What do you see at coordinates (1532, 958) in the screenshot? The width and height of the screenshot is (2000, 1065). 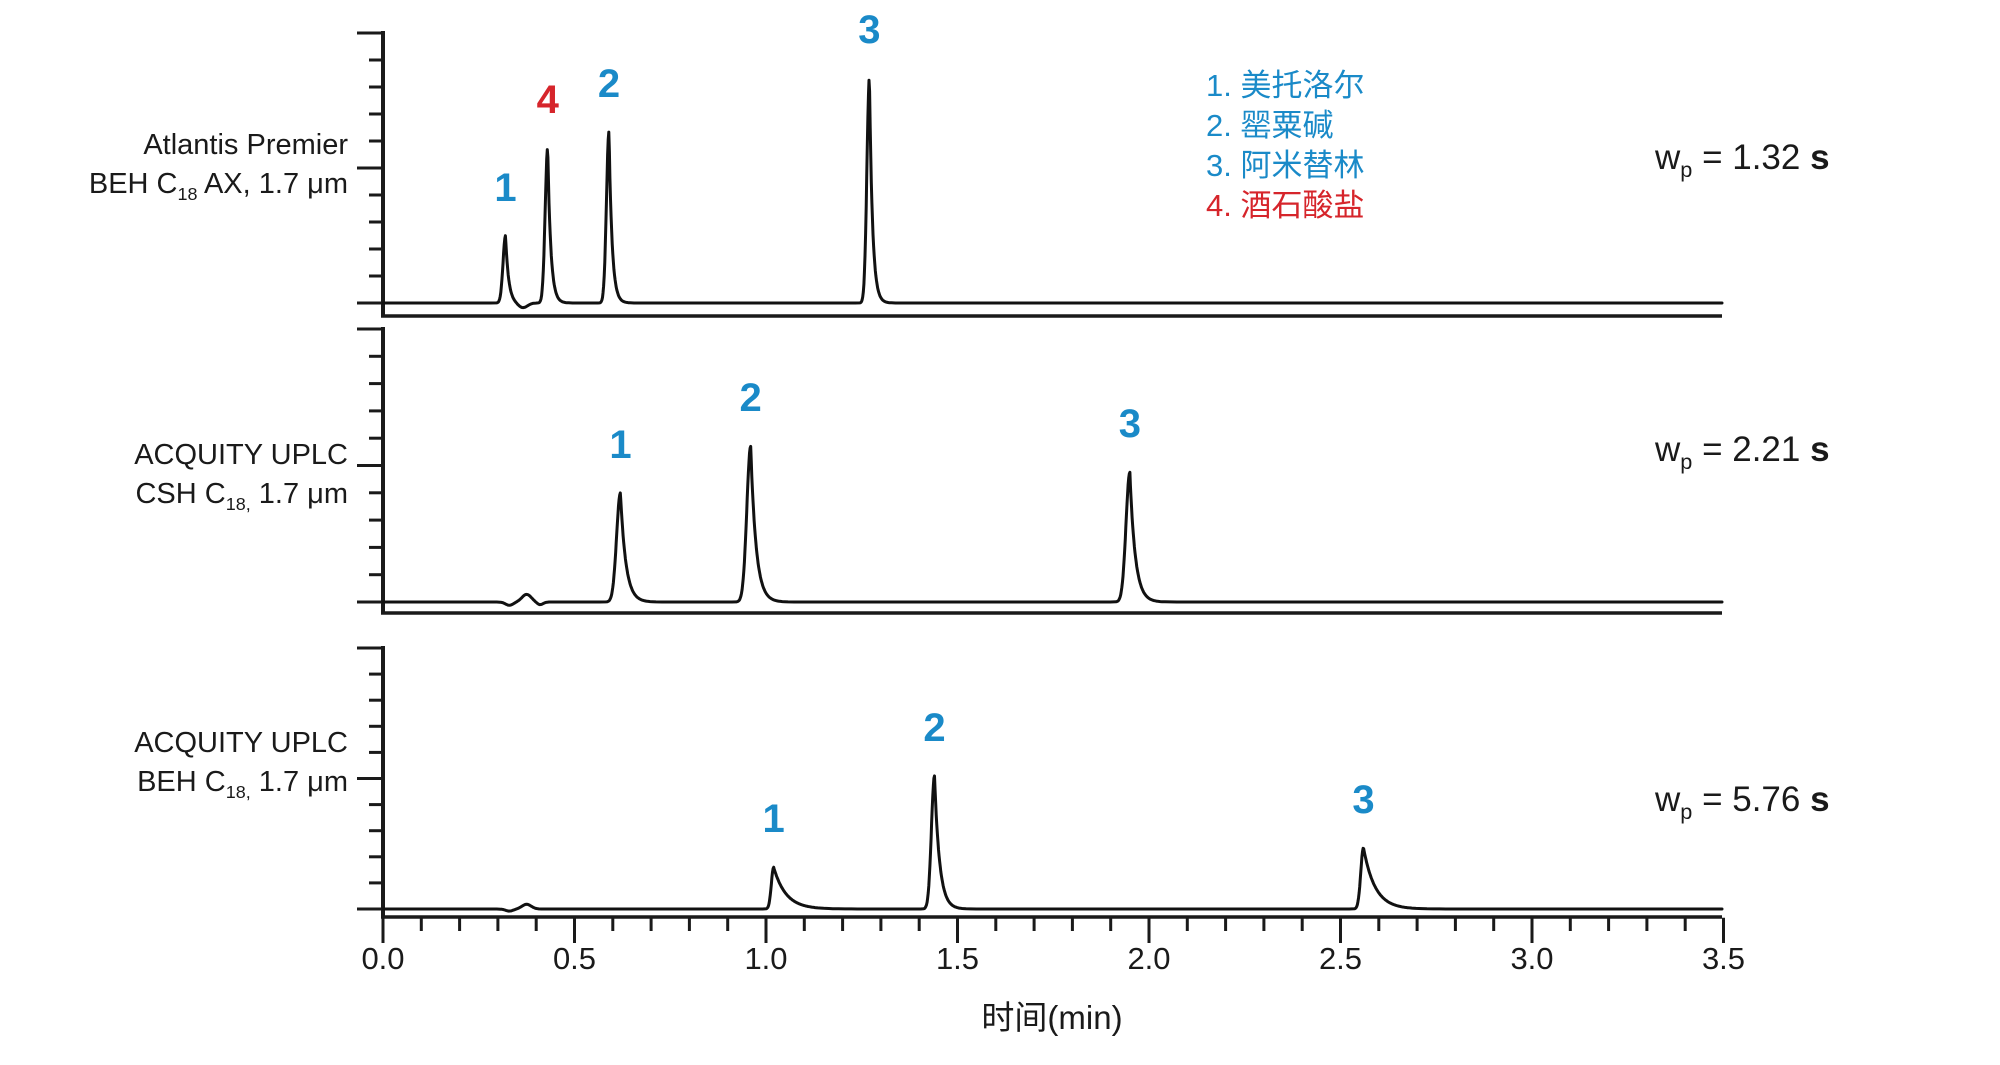 I see `x-tick-label-3.0: 3.0` at bounding box center [1532, 958].